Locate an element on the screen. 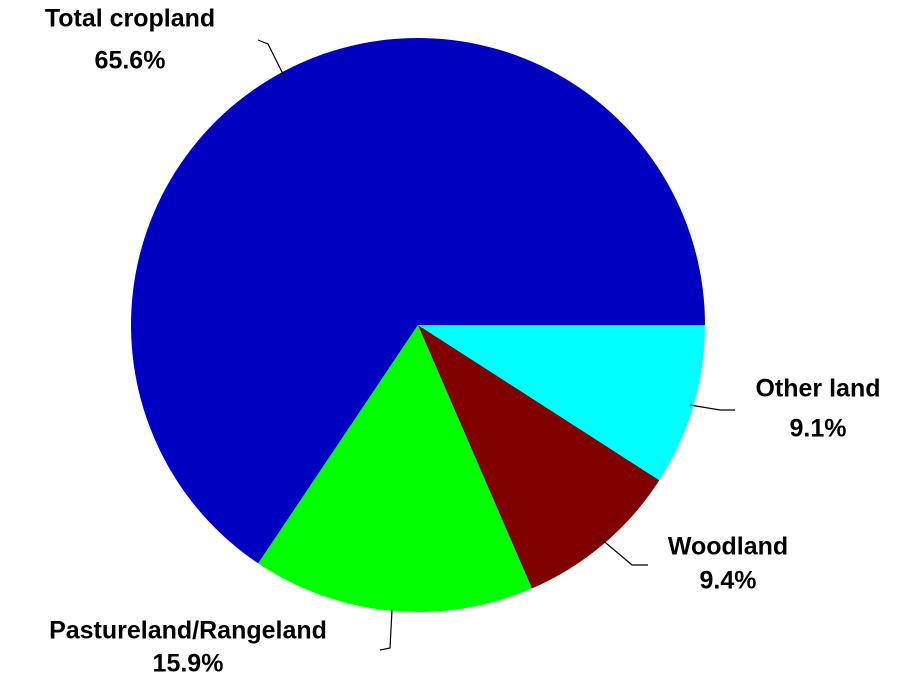 The height and width of the screenshot is (693, 906). slice-value-label: 9.4% is located at coordinates (728, 581).